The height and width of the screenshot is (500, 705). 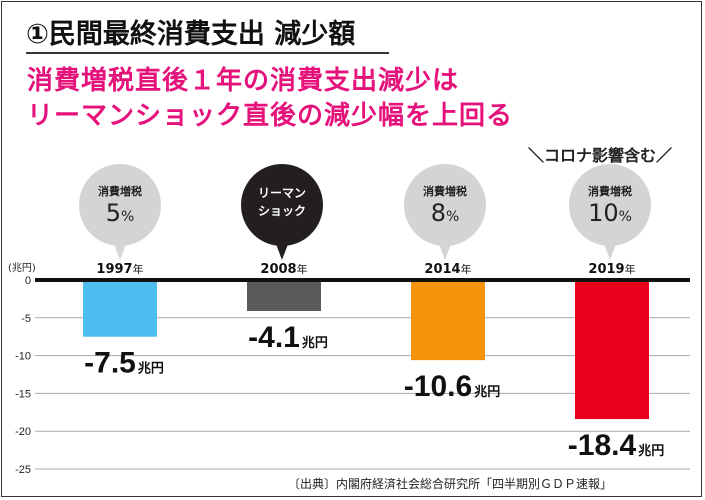 I want to click on y-tick-label: -15, so click(x=23, y=394).